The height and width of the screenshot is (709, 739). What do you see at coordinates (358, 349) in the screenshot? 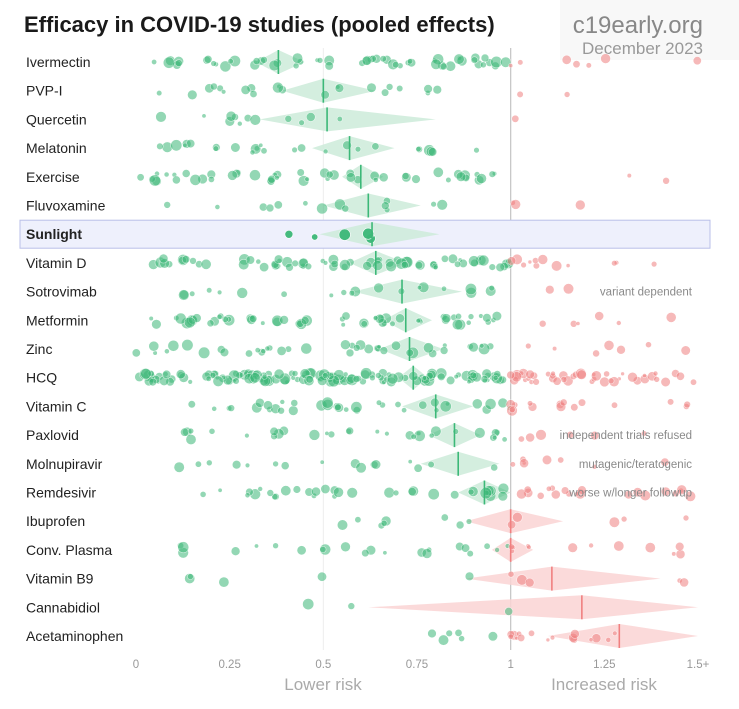
I see `row-zinc: Zinc` at bounding box center [358, 349].